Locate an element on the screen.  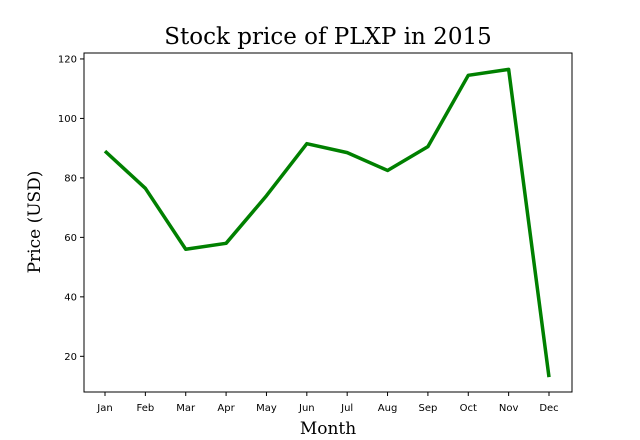
chart-title: Stock price of PLXP in 2015 is located at coordinates (327, 37).